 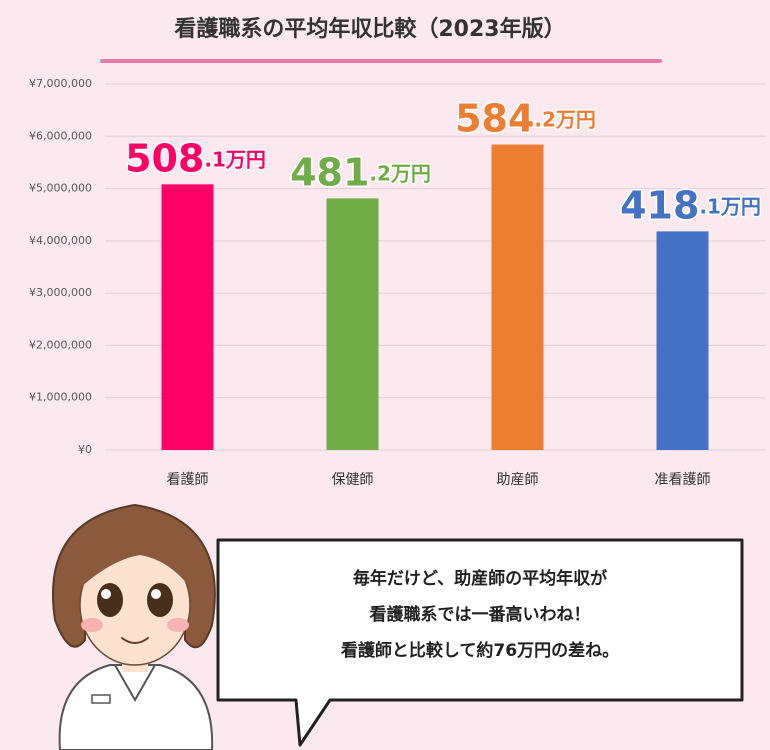 What do you see at coordinates (525, 118) in the screenshot?
I see `value-label: 584.2万円` at bounding box center [525, 118].